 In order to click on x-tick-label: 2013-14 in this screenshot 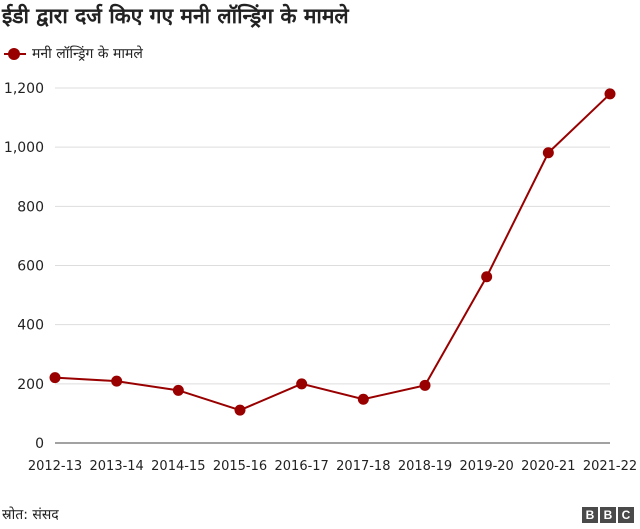, I will do `click(117, 466)`.